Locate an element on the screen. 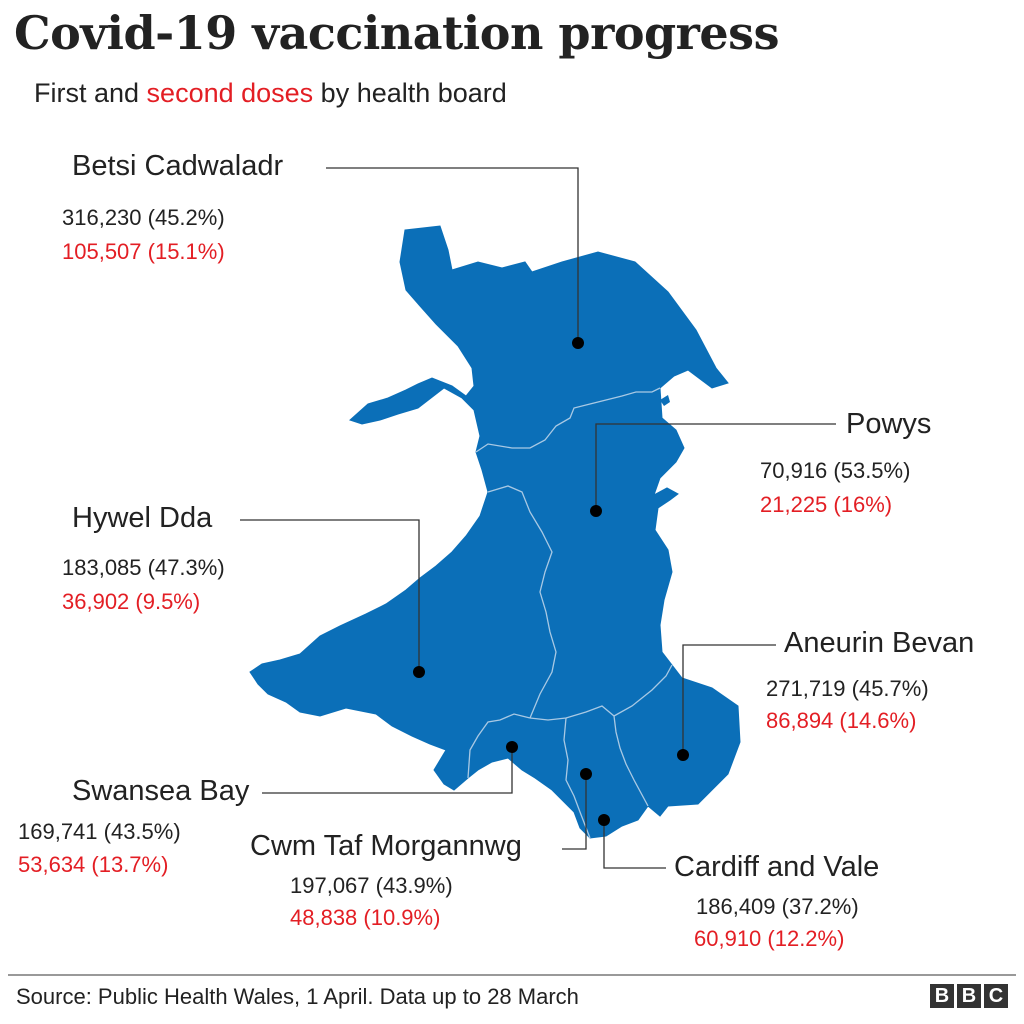 The height and width of the screenshot is (1024, 1024). logo-letter-b1: B is located at coordinates (942, 996).